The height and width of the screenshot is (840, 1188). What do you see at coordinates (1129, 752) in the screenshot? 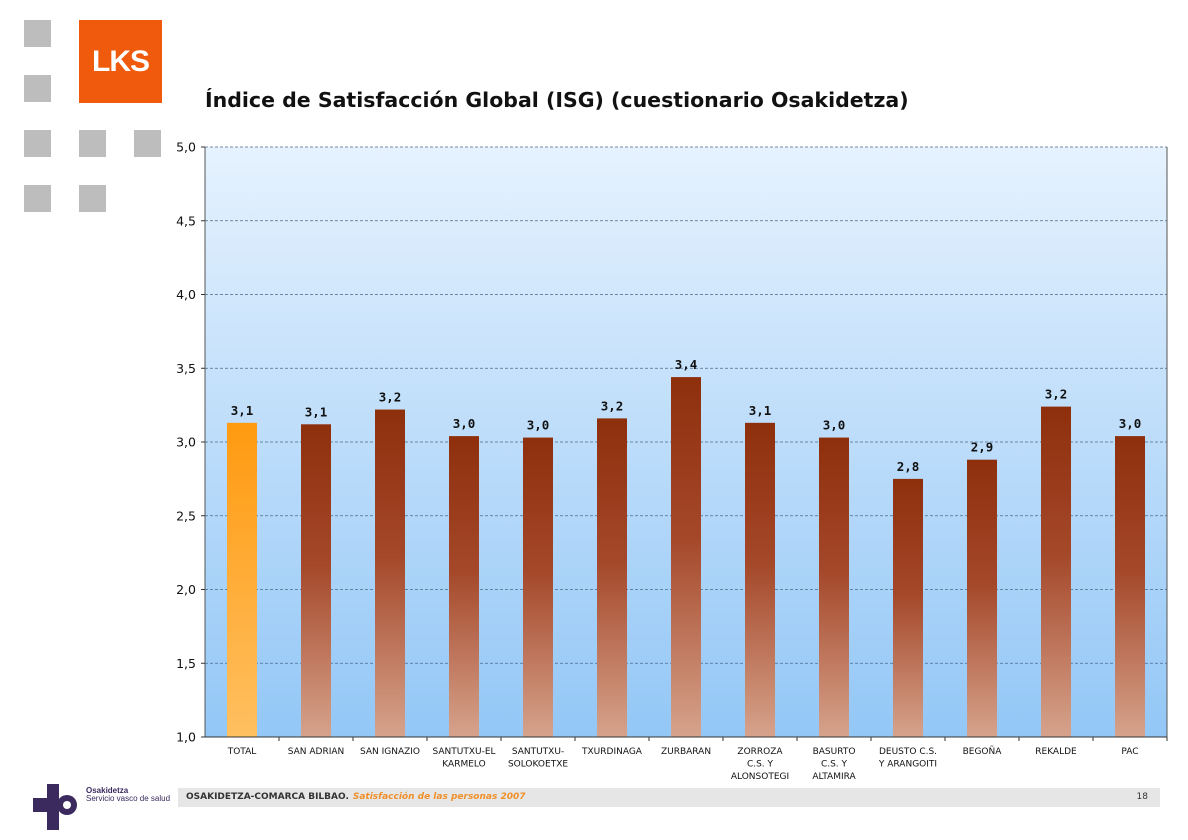
I see `x-tick-label: PAC` at bounding box center [1129, 752].